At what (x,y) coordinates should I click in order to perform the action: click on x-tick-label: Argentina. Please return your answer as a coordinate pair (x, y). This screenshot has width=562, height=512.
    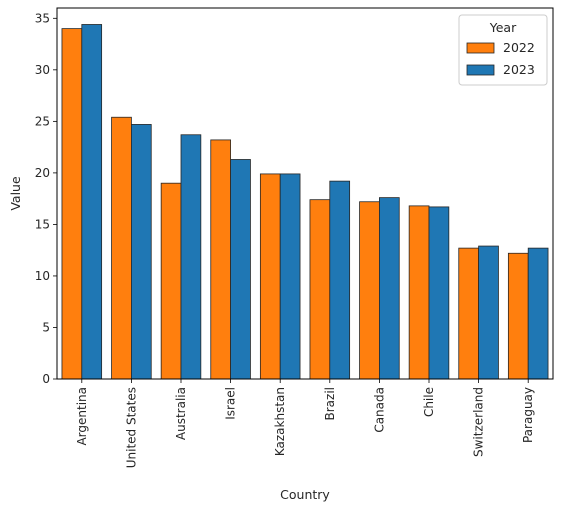
    Looking at the image, I should click on (82, 416).